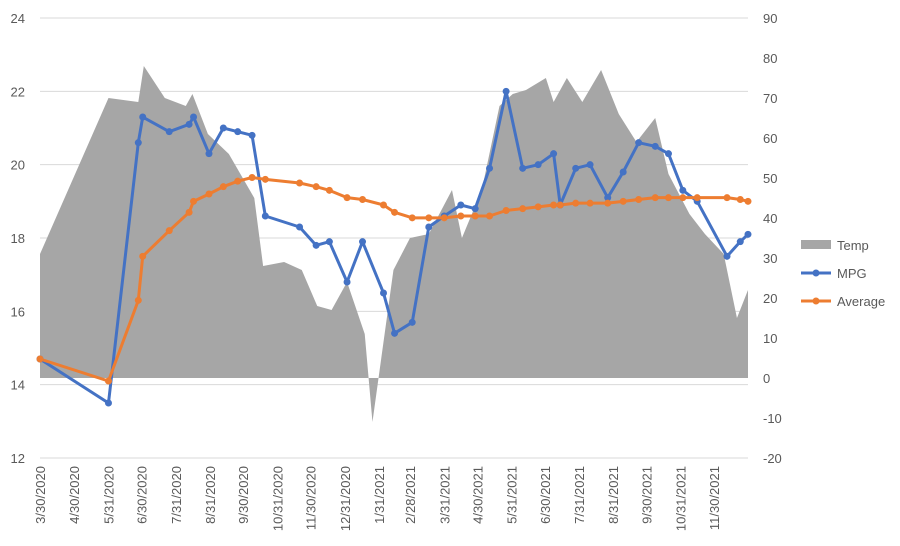 The width and height of the screenshot is (900, 546). Describe the element at coordinates (770, 178) in the screenshot. I see `y2-tick-label: 50` at that location.